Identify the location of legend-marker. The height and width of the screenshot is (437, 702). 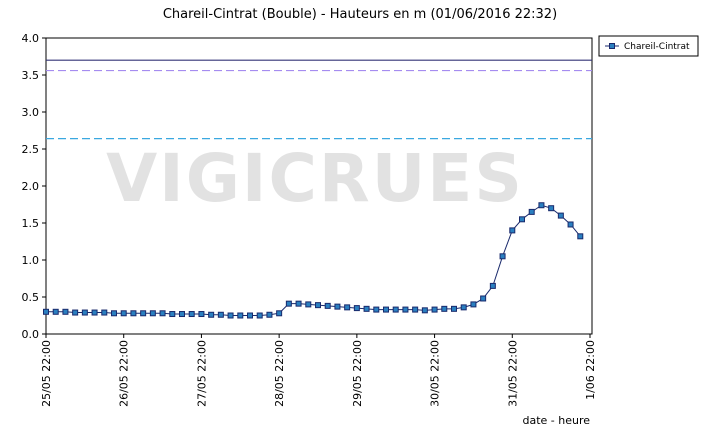
(612, 46).